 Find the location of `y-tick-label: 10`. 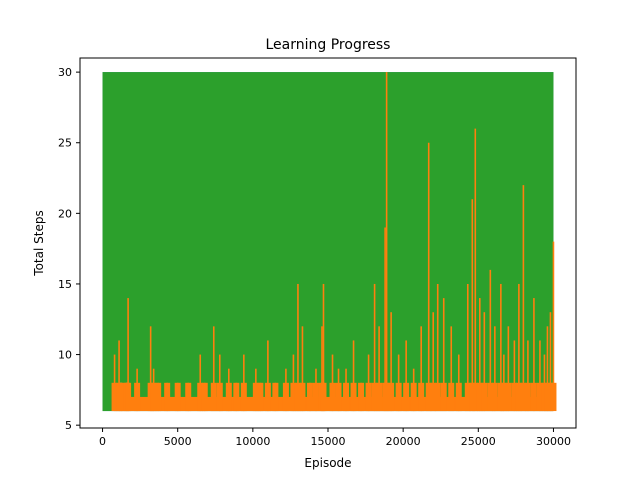

y-tick-label: 10 is located at coordinates (65, 355).